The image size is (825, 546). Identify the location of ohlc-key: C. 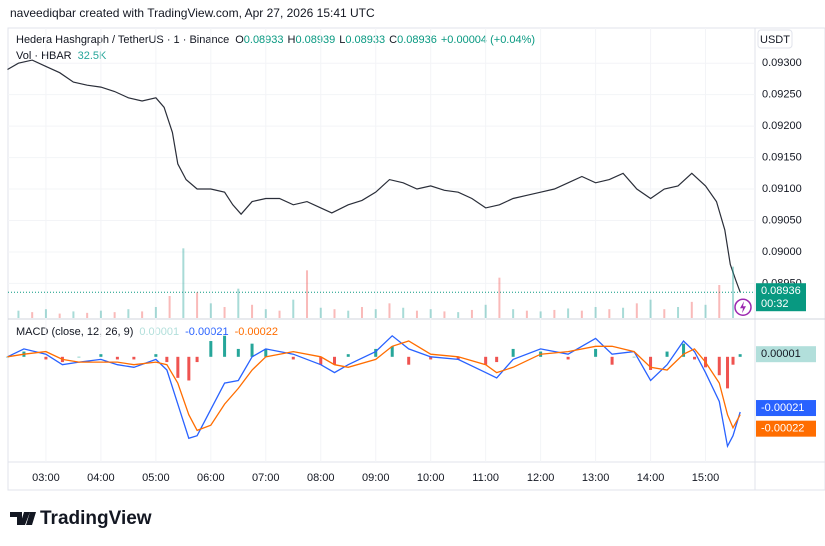
(393, 40).